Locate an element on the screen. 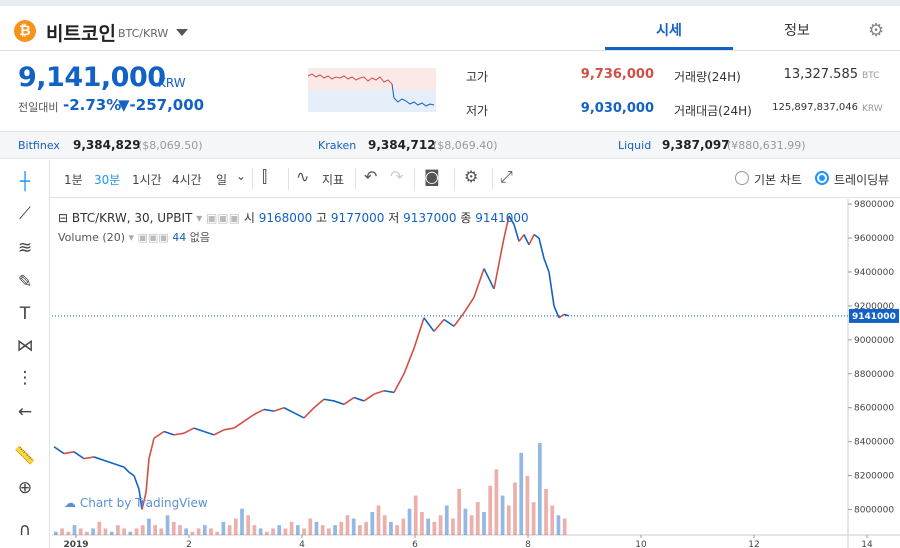  legend-caret: ▾ is located at coordinates (201, 218).